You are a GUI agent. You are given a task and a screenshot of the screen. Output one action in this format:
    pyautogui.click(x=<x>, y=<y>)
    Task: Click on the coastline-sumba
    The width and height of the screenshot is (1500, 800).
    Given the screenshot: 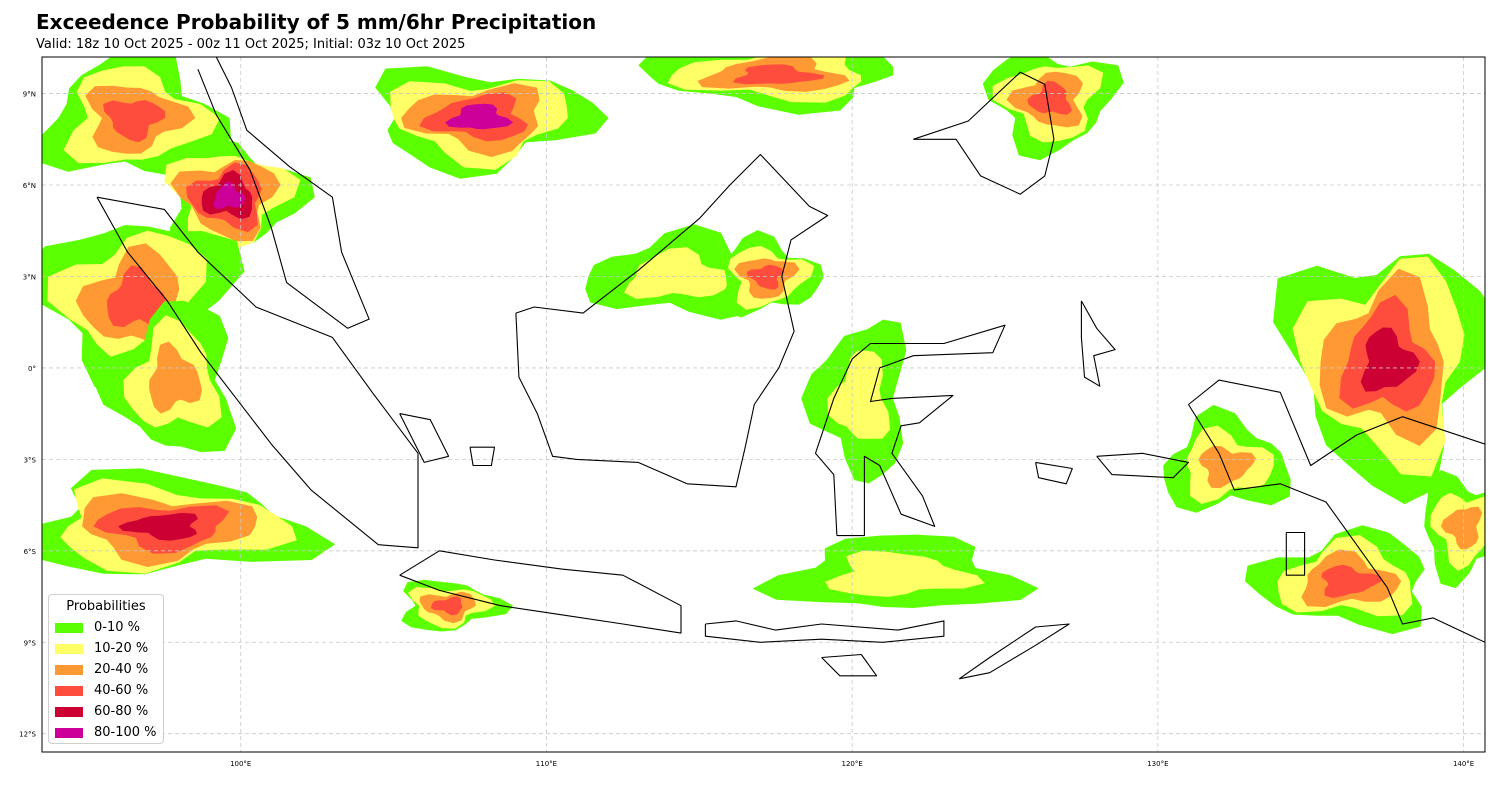 What is the action you would take?
    pyautogui.click(x=849, y=665)
    